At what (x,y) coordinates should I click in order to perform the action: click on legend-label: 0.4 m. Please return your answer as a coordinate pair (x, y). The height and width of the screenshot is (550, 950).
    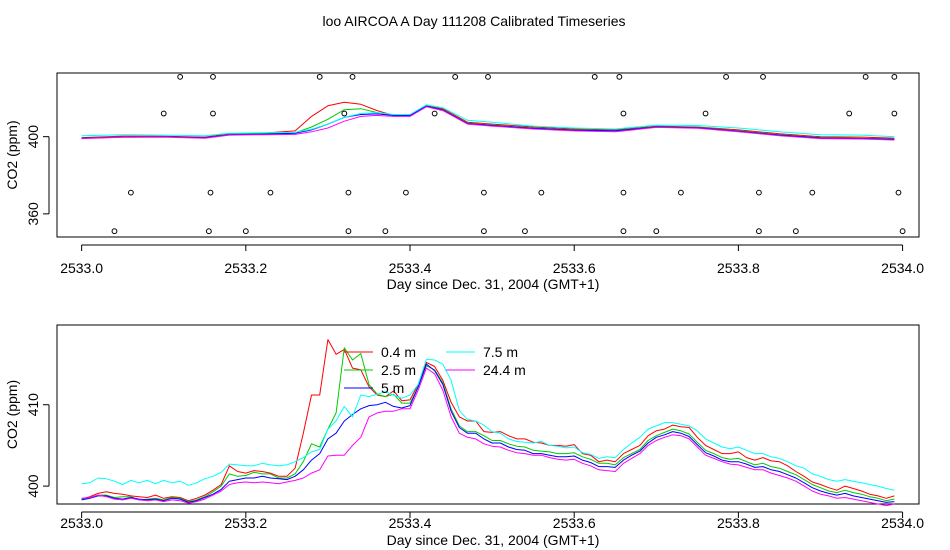
    Looking at the image, I should click on (398, 352).